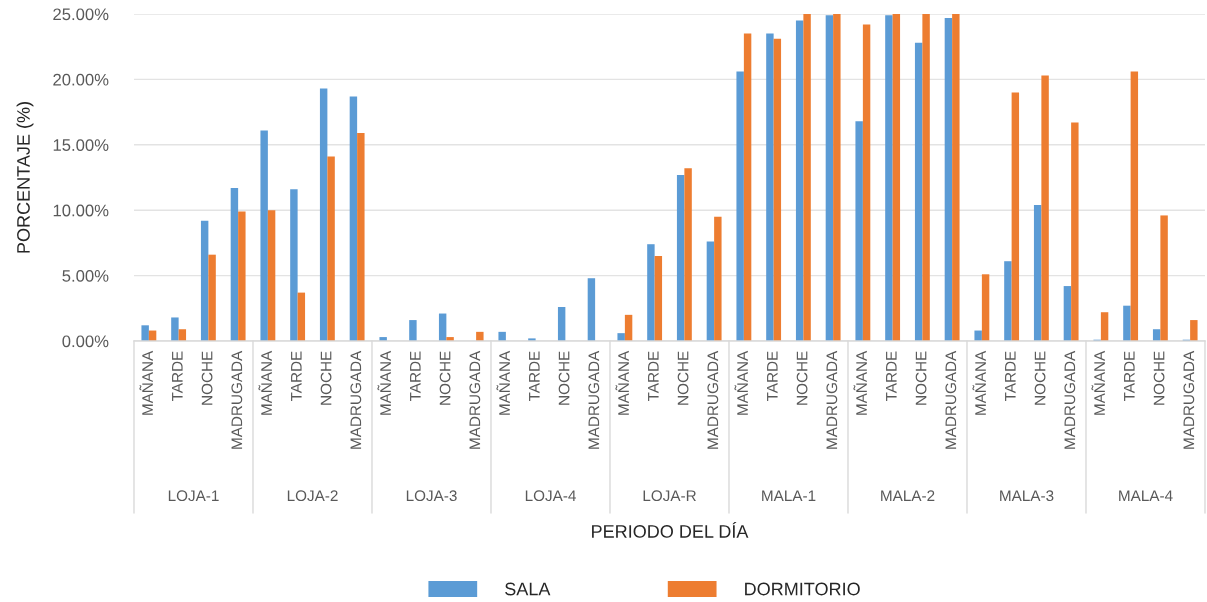  I want to click on text: LOJA-2, so click(312, 496).